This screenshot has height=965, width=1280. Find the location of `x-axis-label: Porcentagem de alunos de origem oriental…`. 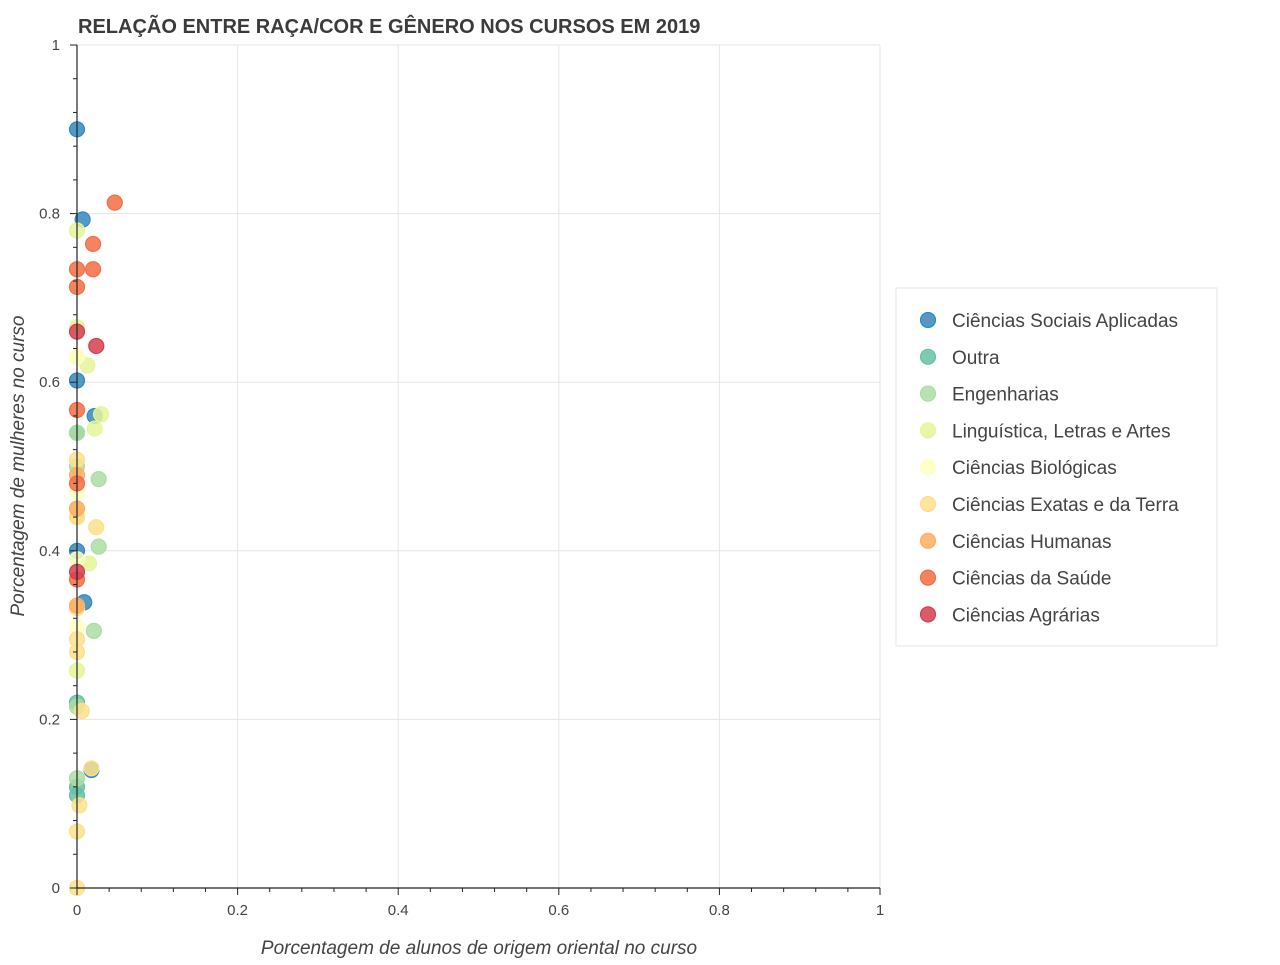

x-axis-label: Porcentagem de alunos de origem oriental… is located at coordinates (479, 948).